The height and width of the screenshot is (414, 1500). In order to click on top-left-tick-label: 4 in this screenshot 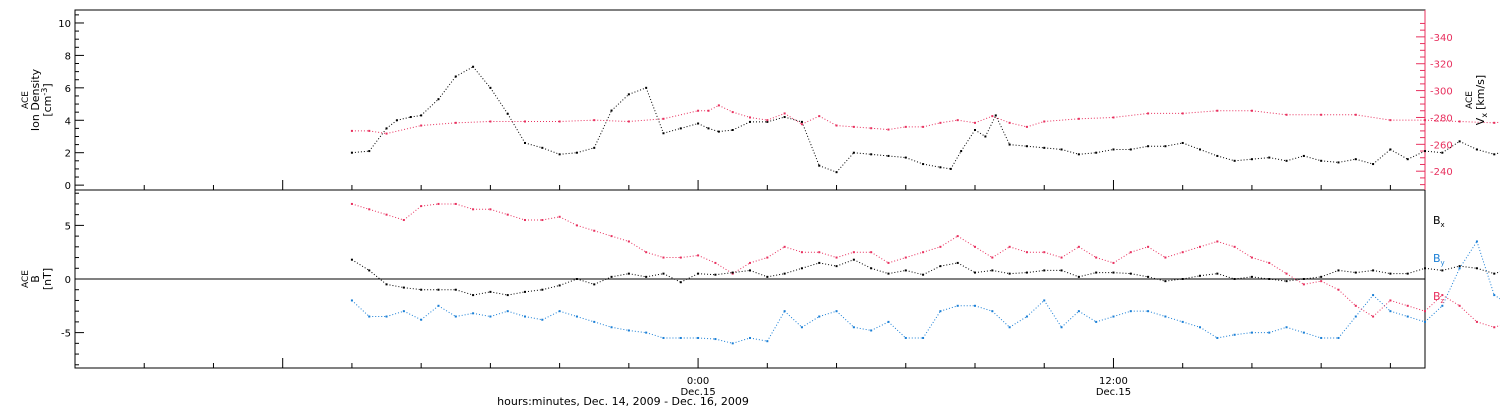, I will do `click(68, 121)`.